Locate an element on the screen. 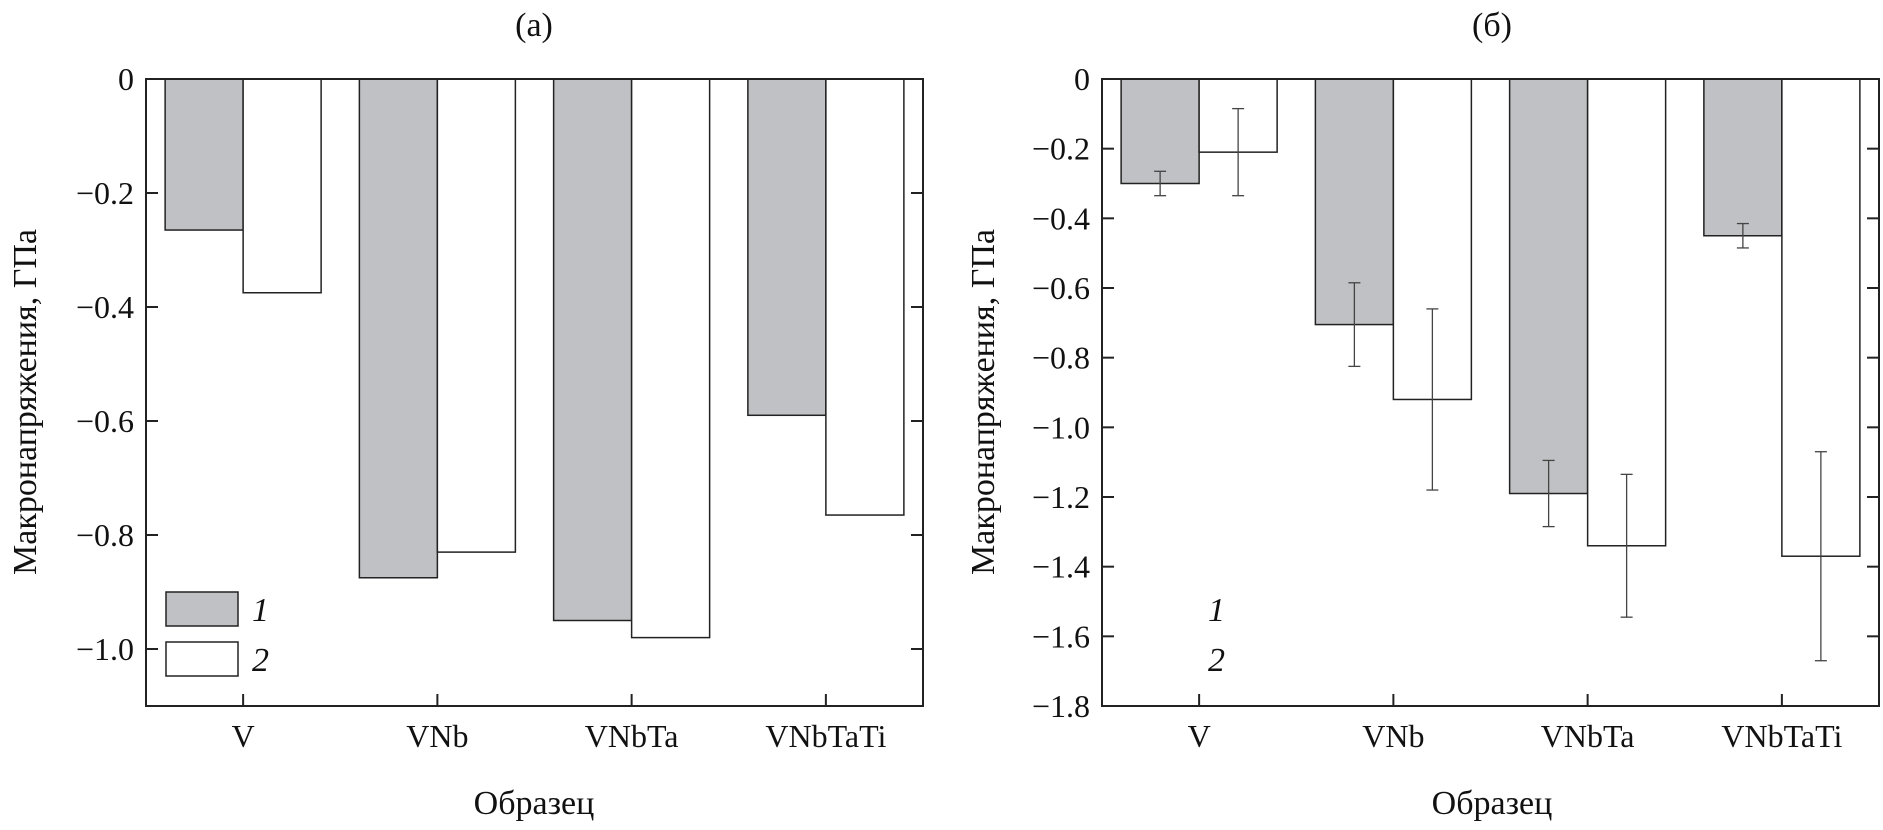 This screenshot has width=1883, height=830. panel-b-errorbar-s1-v is located at coordinates (1160, 183).